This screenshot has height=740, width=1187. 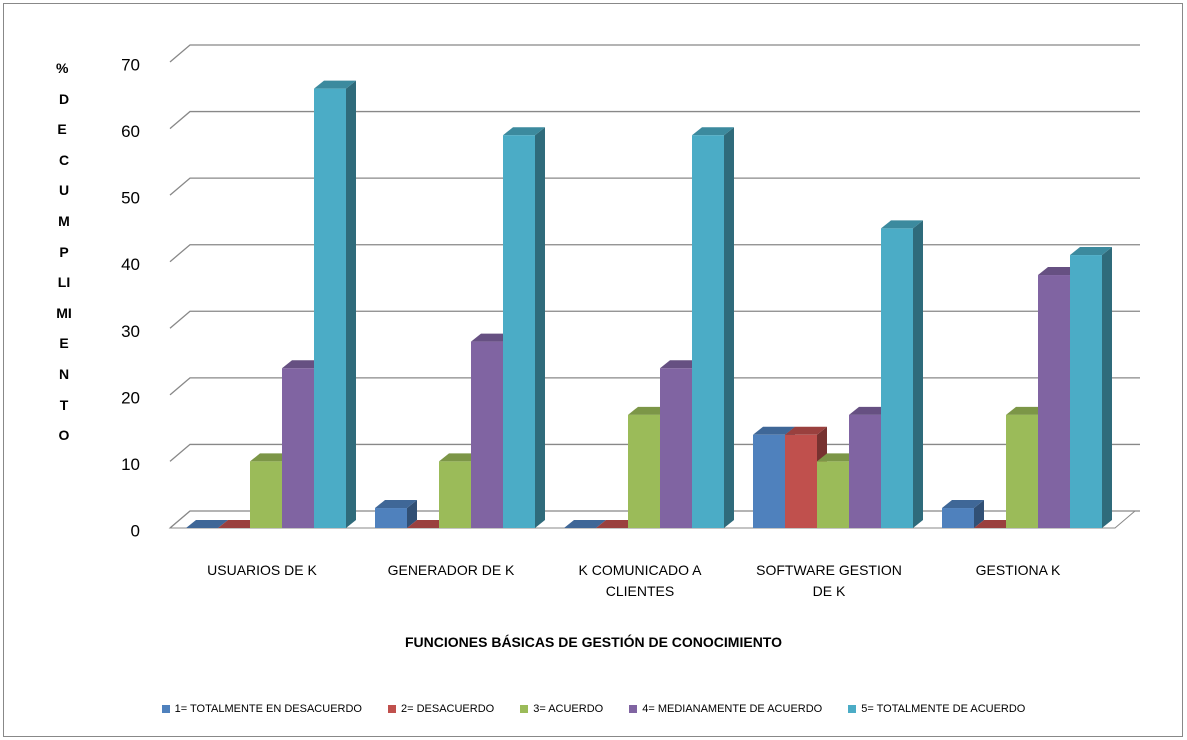 I want to click on y-tick-label: 10, so click(x=130, y=464).